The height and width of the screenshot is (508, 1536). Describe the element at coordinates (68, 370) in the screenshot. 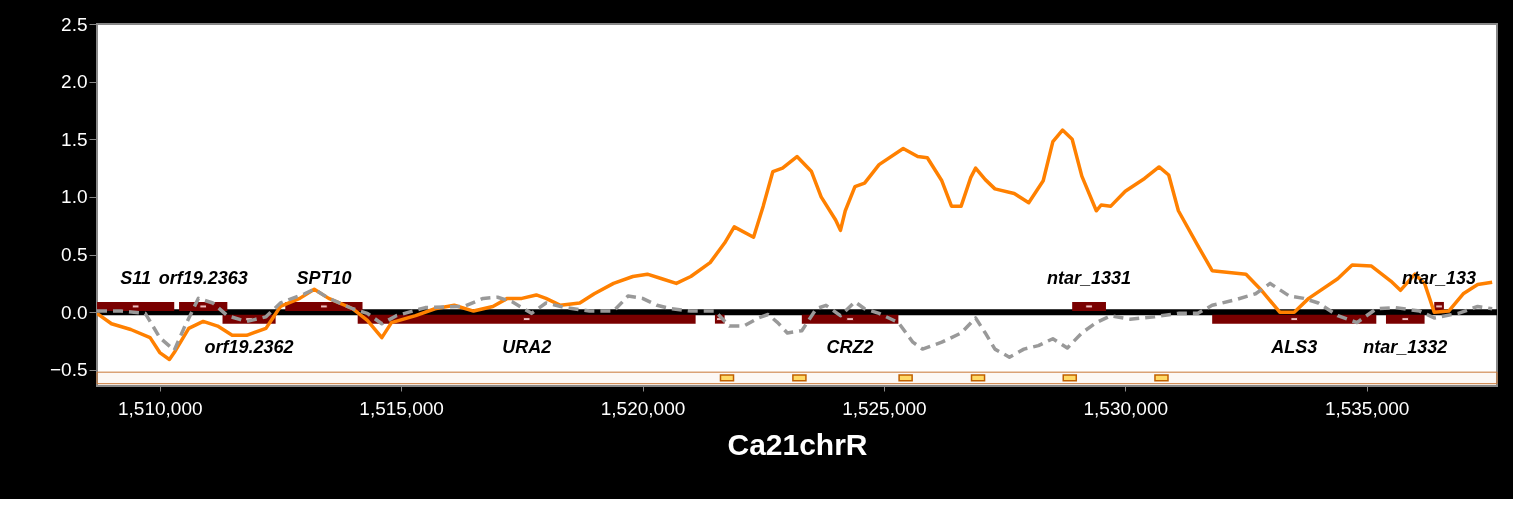

I see `y-tick-label: −0.5` at that location.